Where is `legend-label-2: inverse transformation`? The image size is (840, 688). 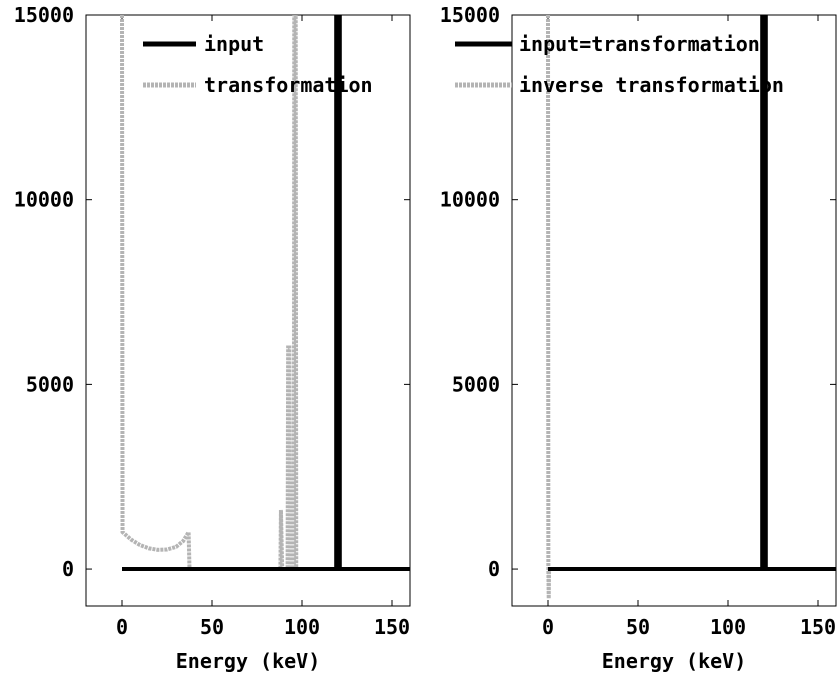
legend-label-2: inverse transformation is located at coordinates (651, 85).